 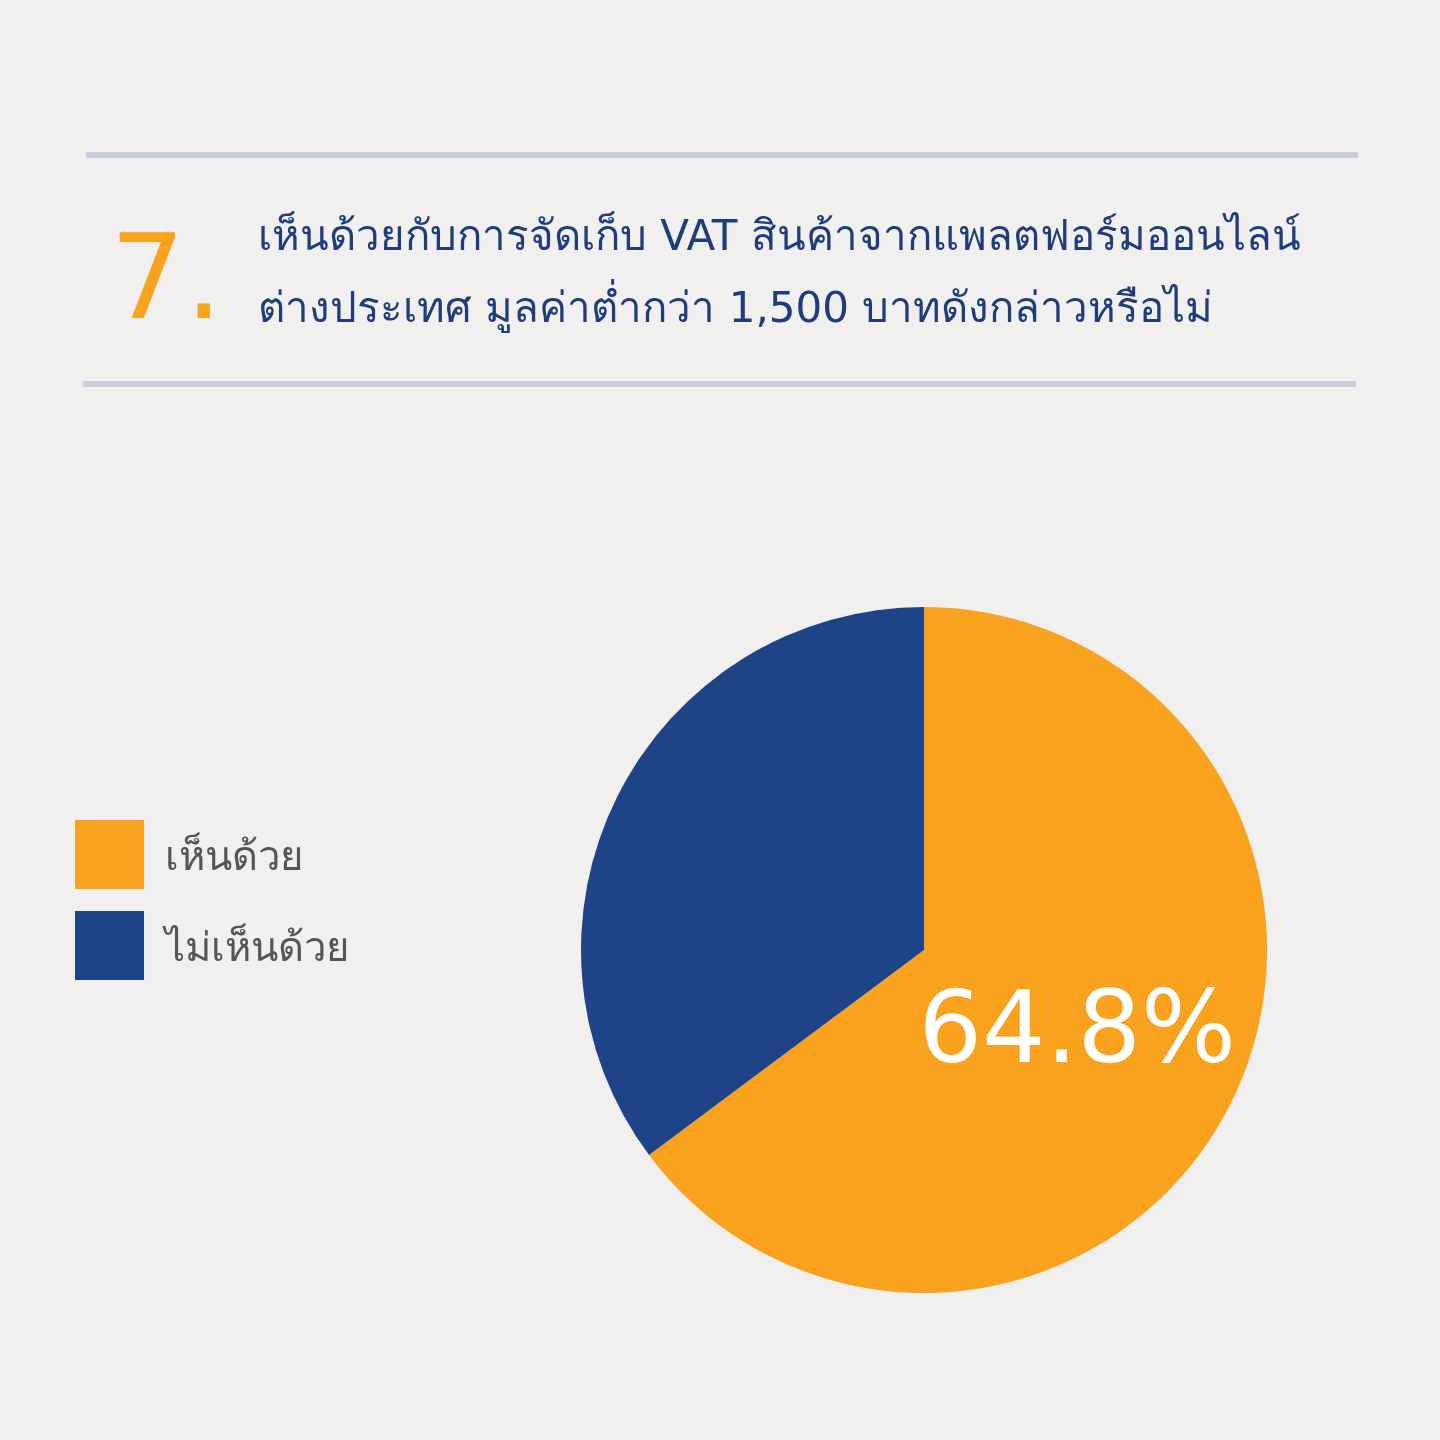 I want to click on data-label: 64.8%, so click(x=1077, y=1027).